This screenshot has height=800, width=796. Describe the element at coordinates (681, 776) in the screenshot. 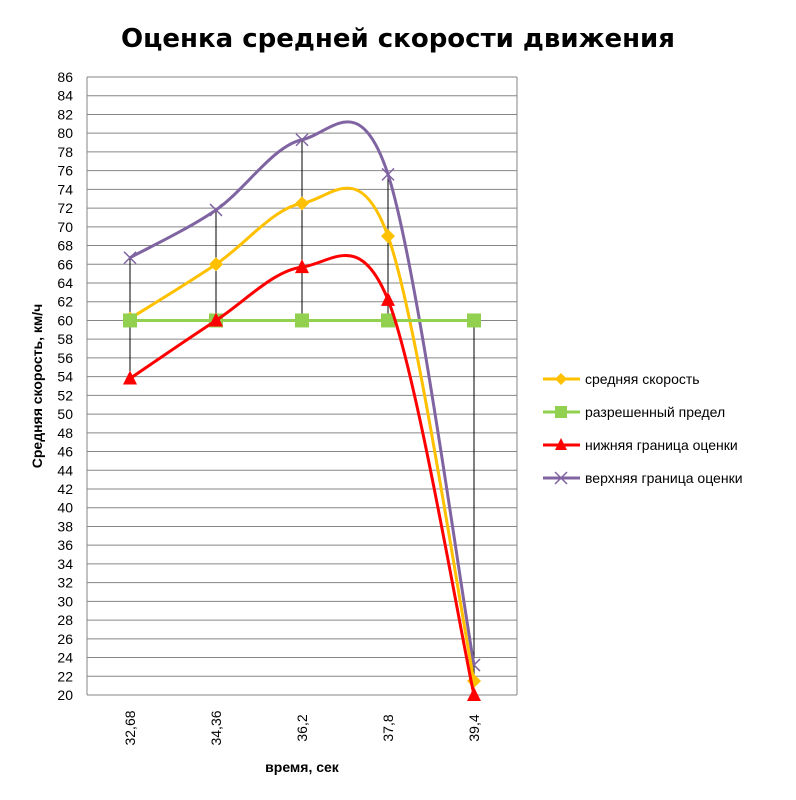

I see `watermark: budgerigar для forum.onliner.by` at that location.